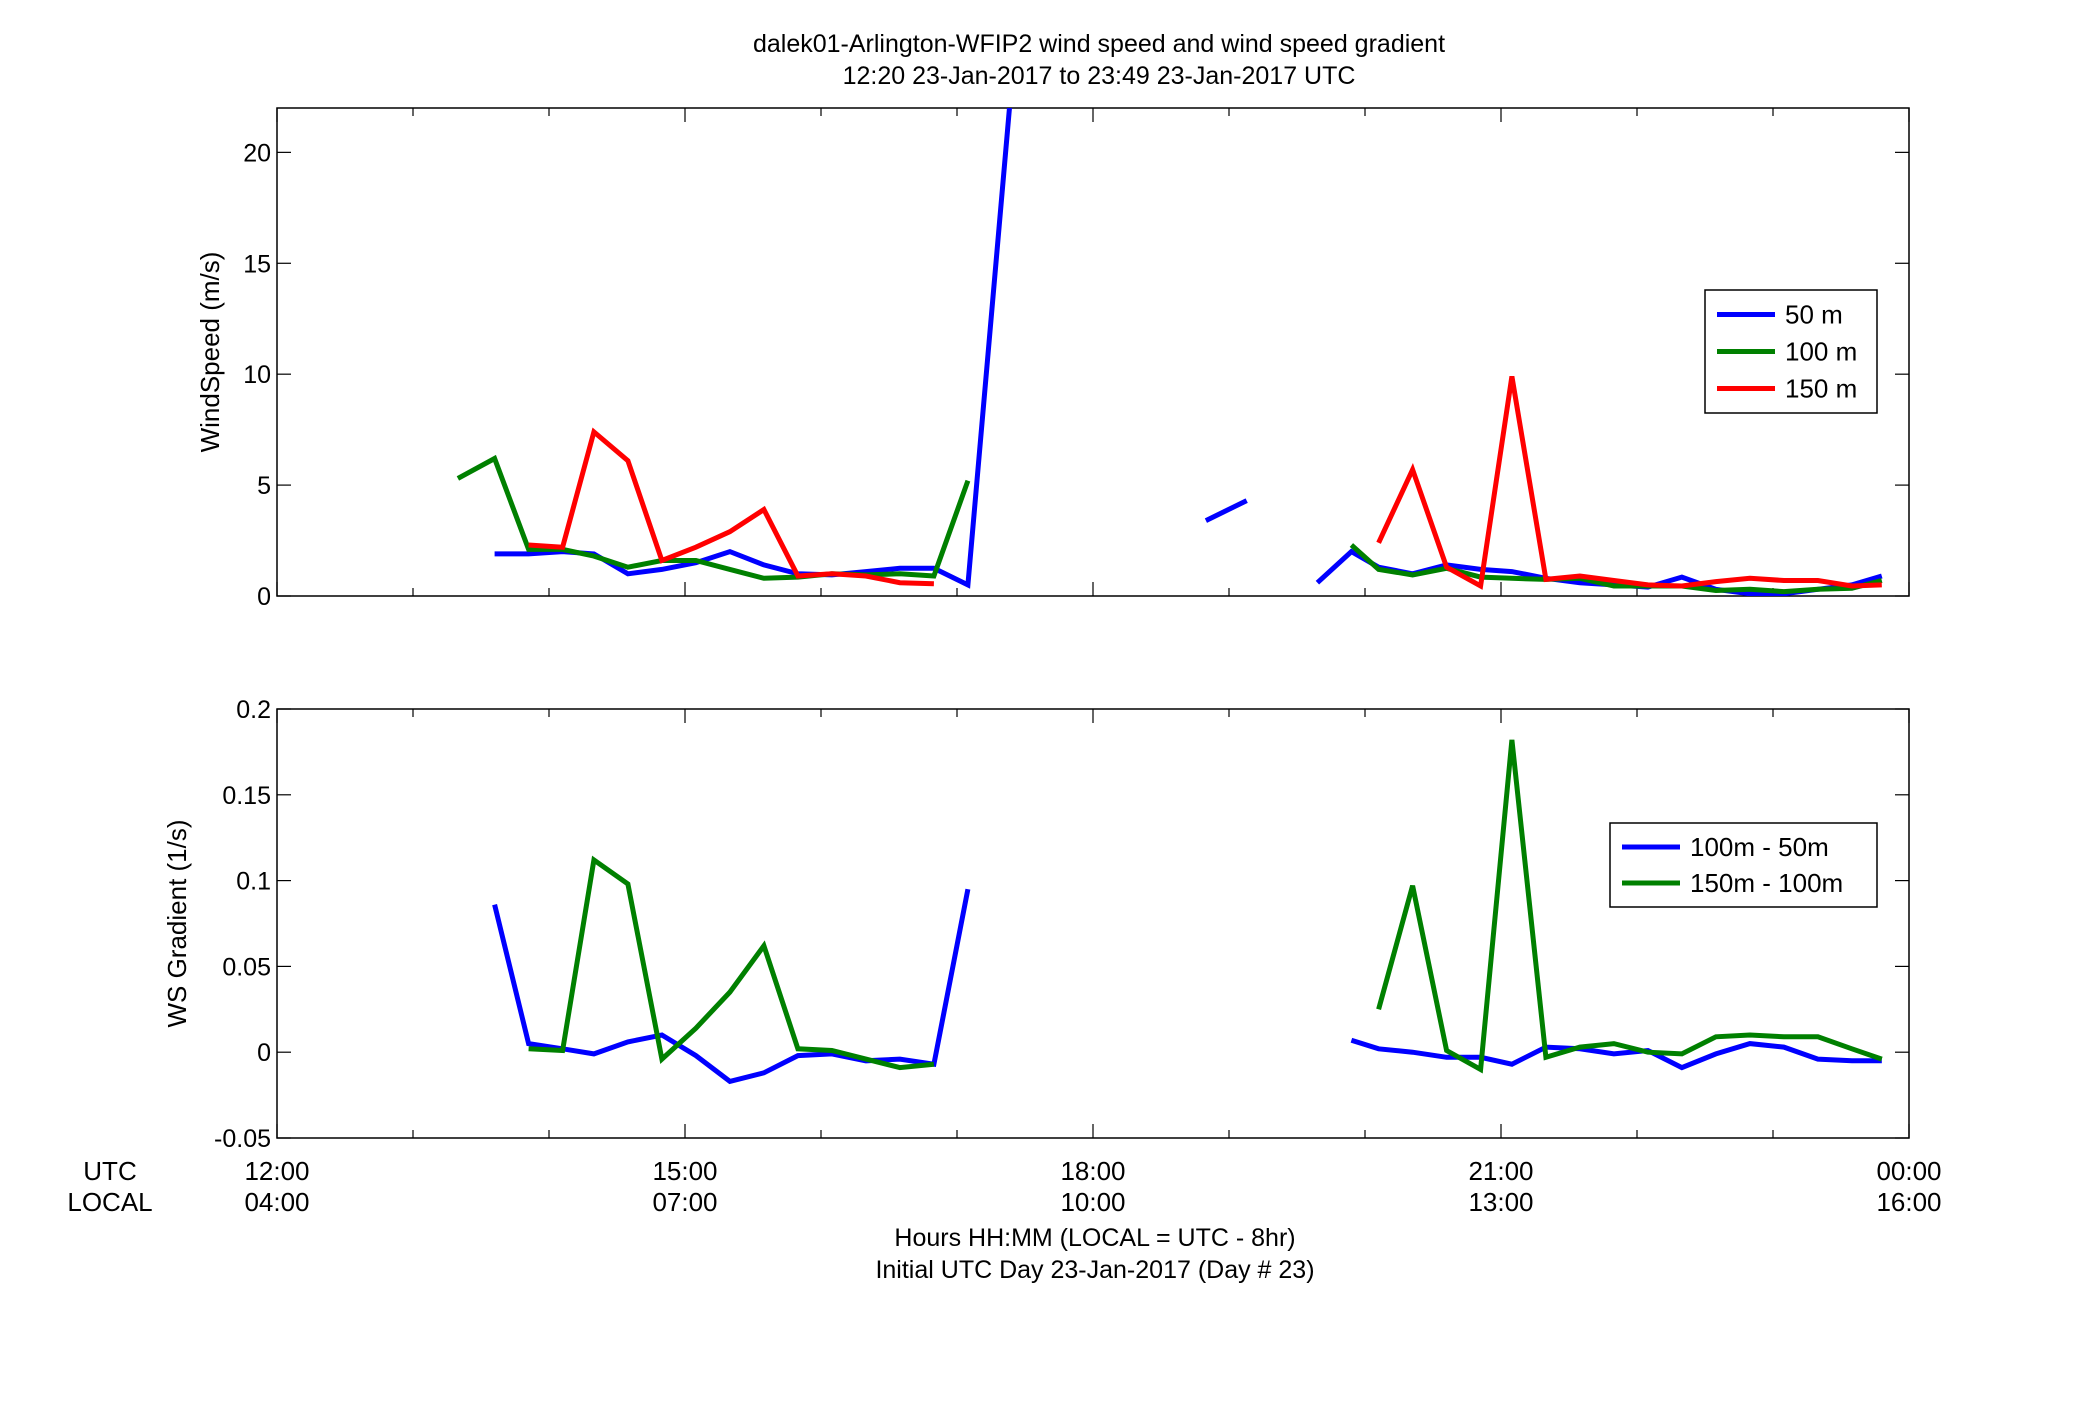 The height and width of the screenshot is (1425, 2098). What do you see at coordinates (1500, 1171) in the screenshot?
I see `x-tick-label-utc: 21:00` at bounding box center [1500, 1171].